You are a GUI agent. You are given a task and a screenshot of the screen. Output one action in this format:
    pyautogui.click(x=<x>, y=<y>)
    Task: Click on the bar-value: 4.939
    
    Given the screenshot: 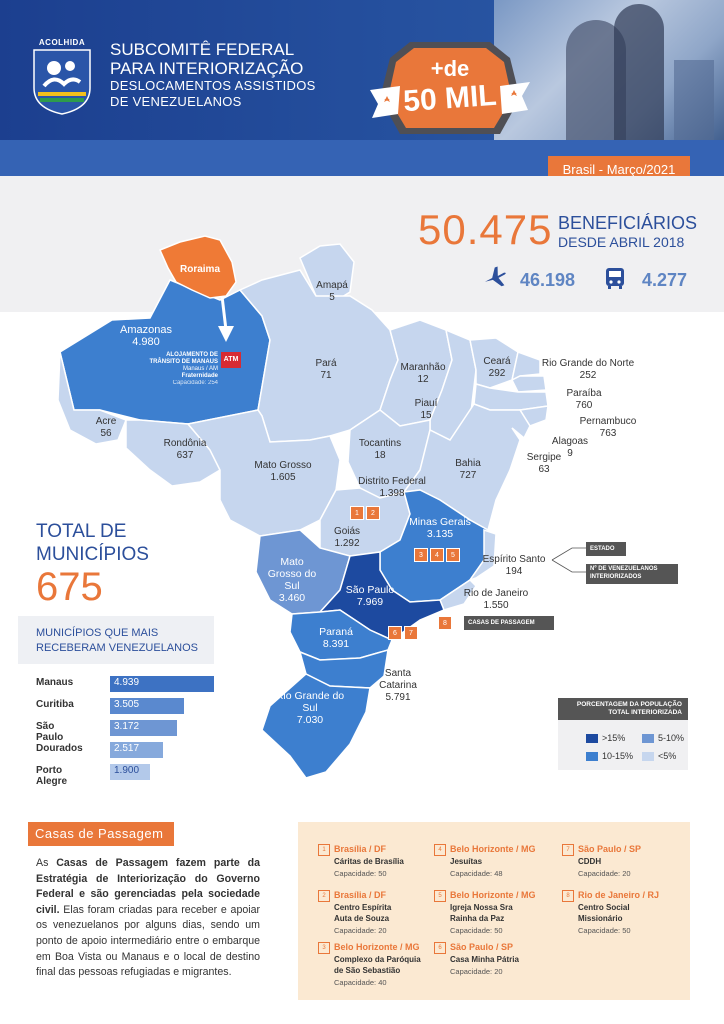 What is the action you would take?
    pyautogui.click(x=127, y=682)
    